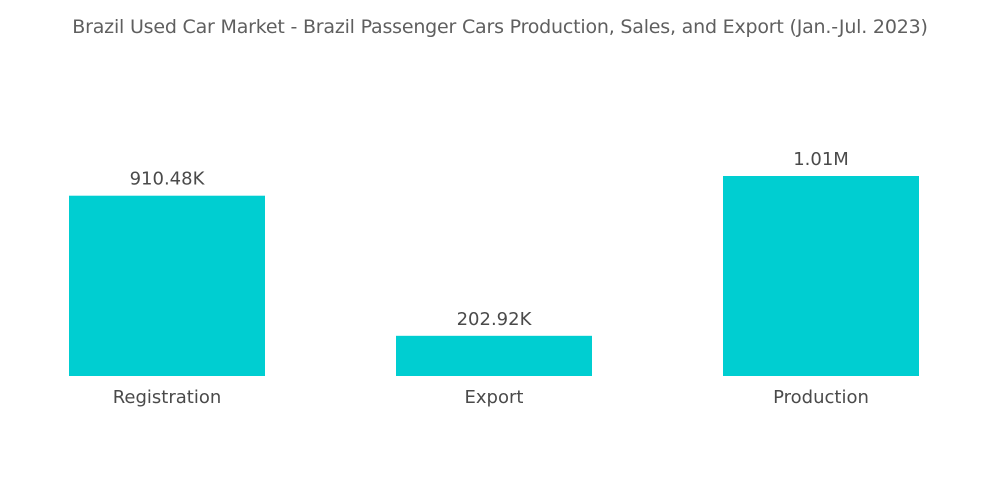 The image size is (1000, 504). Describe the element at coordinates (494, 355) in the screenshot. I see `bar-export` at that location.